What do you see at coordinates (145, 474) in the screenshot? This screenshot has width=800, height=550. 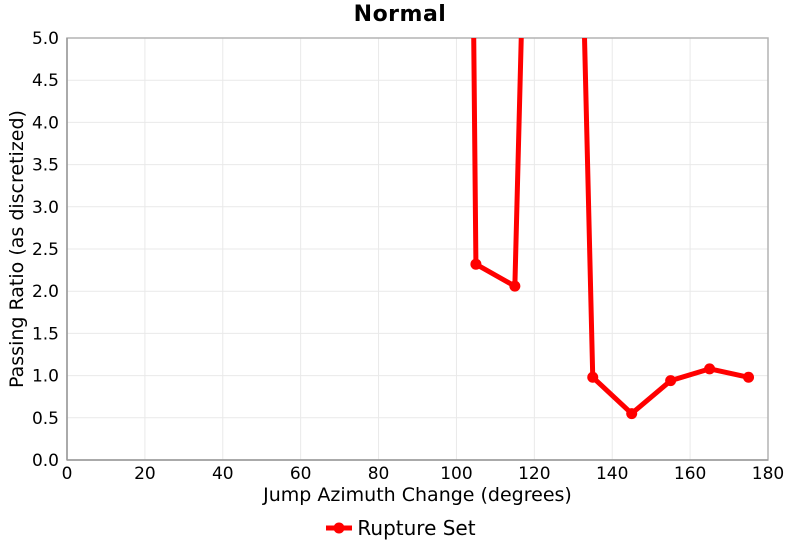 I see `x-tick-label: 20` at bounding box center [145, 474].